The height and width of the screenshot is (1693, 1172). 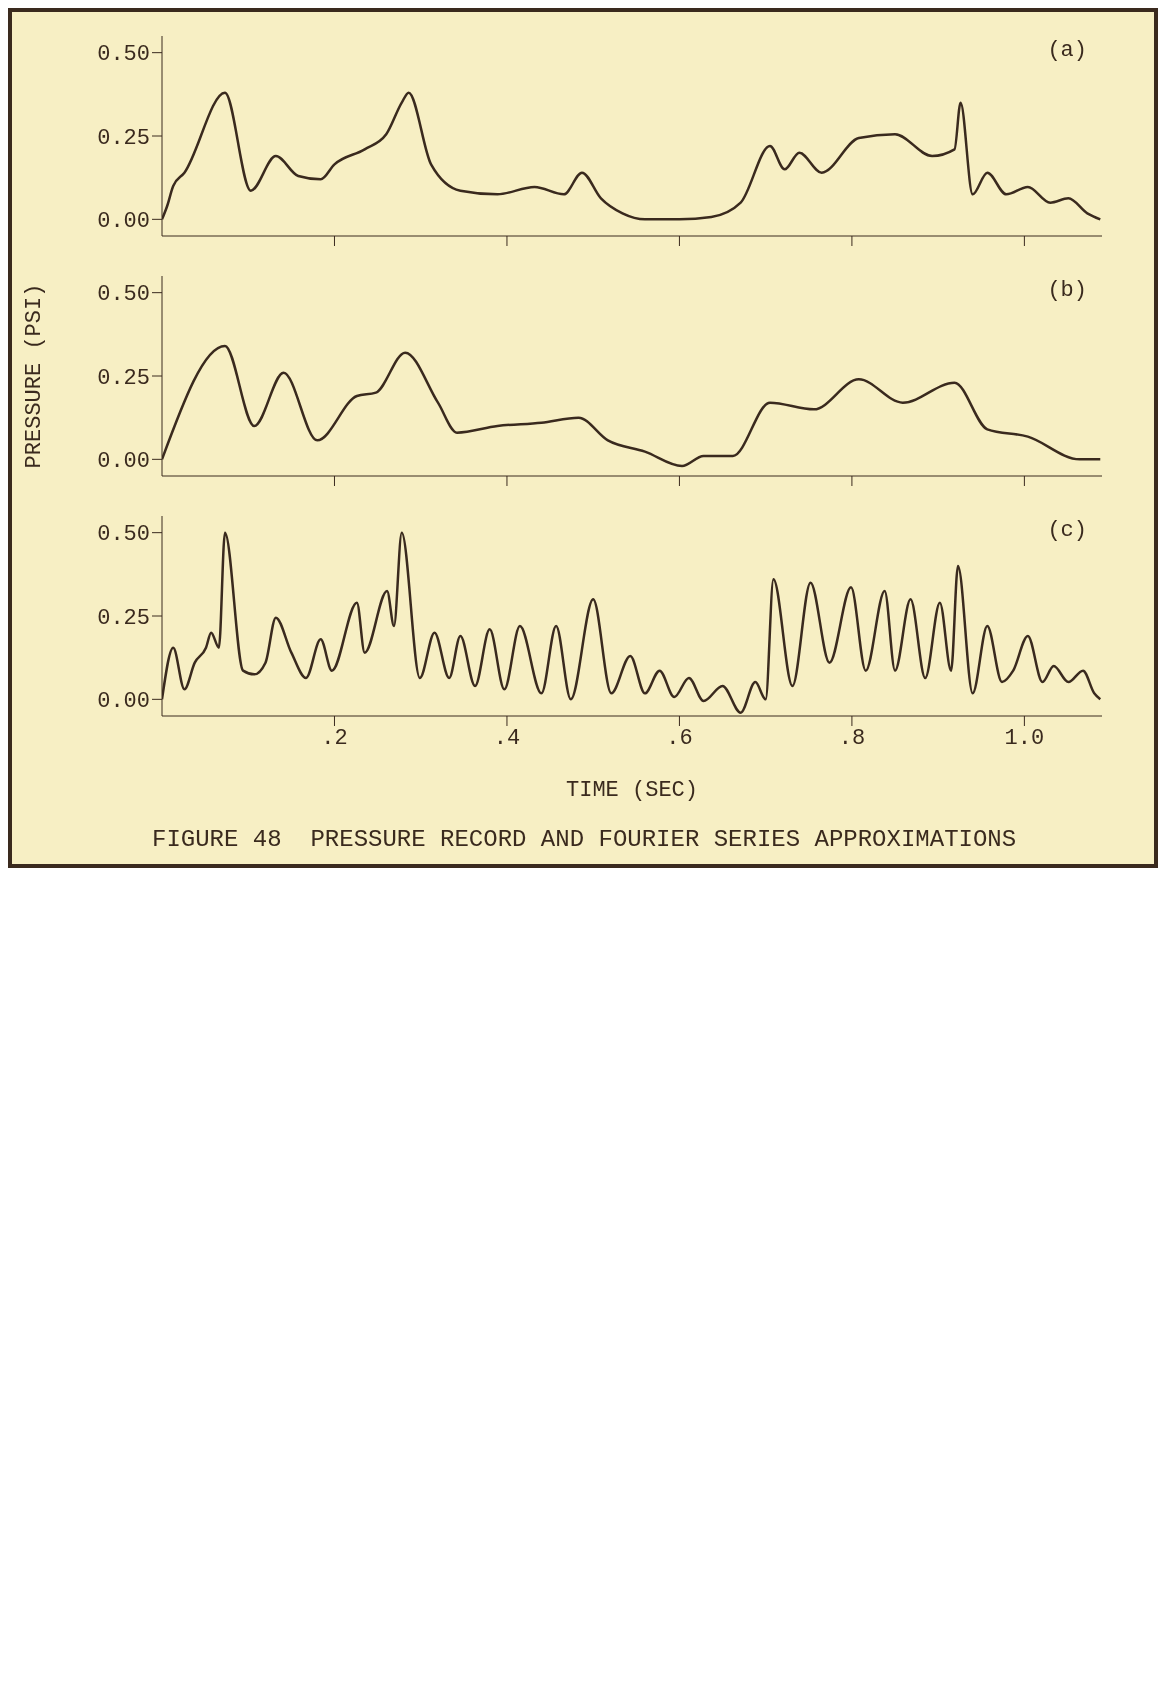 What do you see at coordinates (507, 738) in the screenshot?
I see `x-tick-label: .4` at bounding box center [507, 738].